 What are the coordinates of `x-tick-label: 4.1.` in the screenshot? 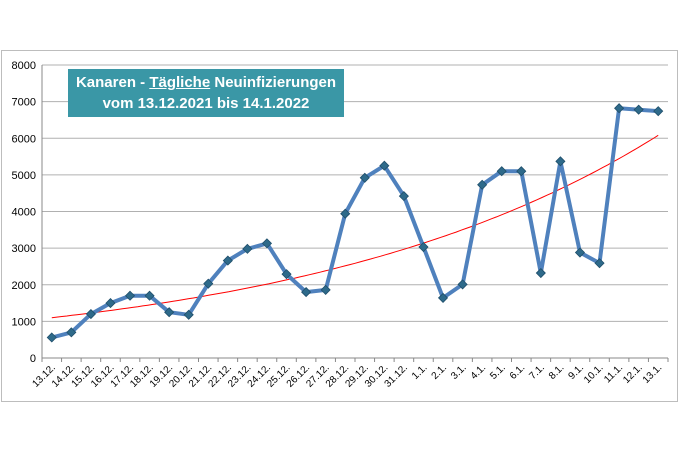 It's located at (479, 372).